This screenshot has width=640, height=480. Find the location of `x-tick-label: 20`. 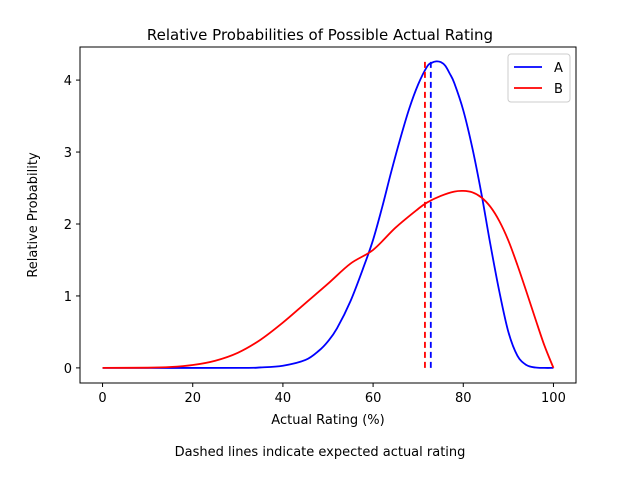

x-tick-label: 20 is located at coordinates (192, 398).